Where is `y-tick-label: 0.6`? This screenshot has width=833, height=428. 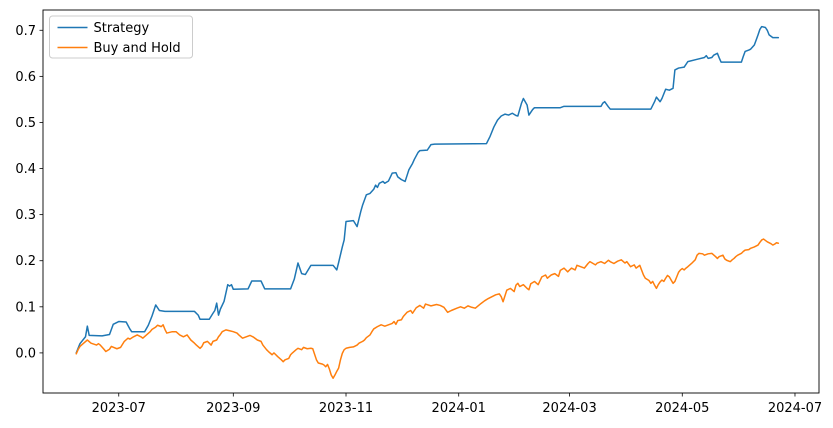 y-tick-label: 0.6 is located at coordinates (25, 77).